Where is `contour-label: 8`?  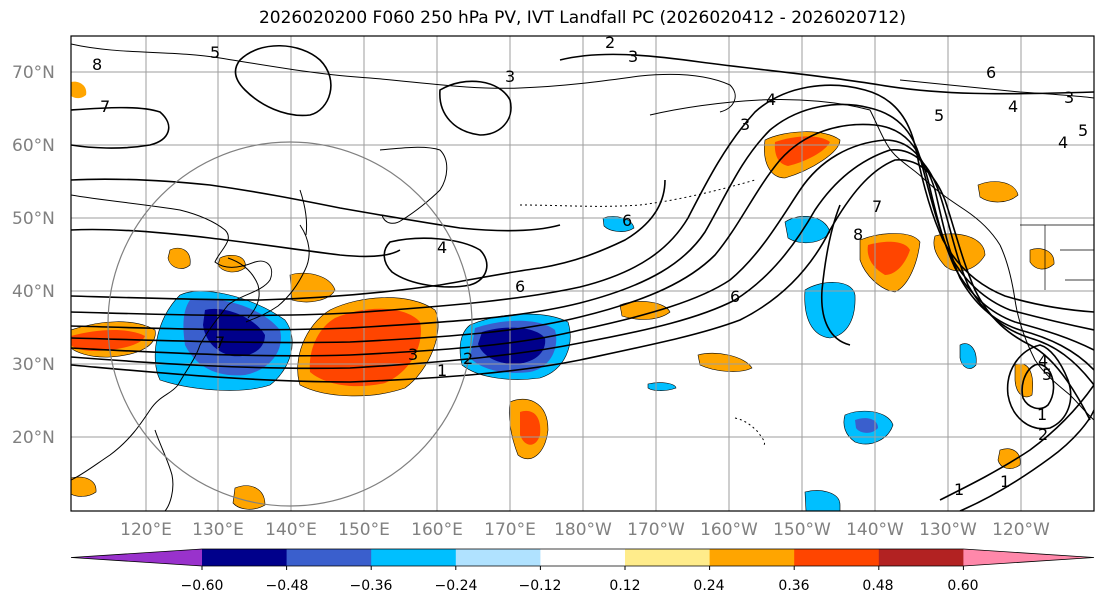 contour-label: 8 is located at coordinates (97, 64).